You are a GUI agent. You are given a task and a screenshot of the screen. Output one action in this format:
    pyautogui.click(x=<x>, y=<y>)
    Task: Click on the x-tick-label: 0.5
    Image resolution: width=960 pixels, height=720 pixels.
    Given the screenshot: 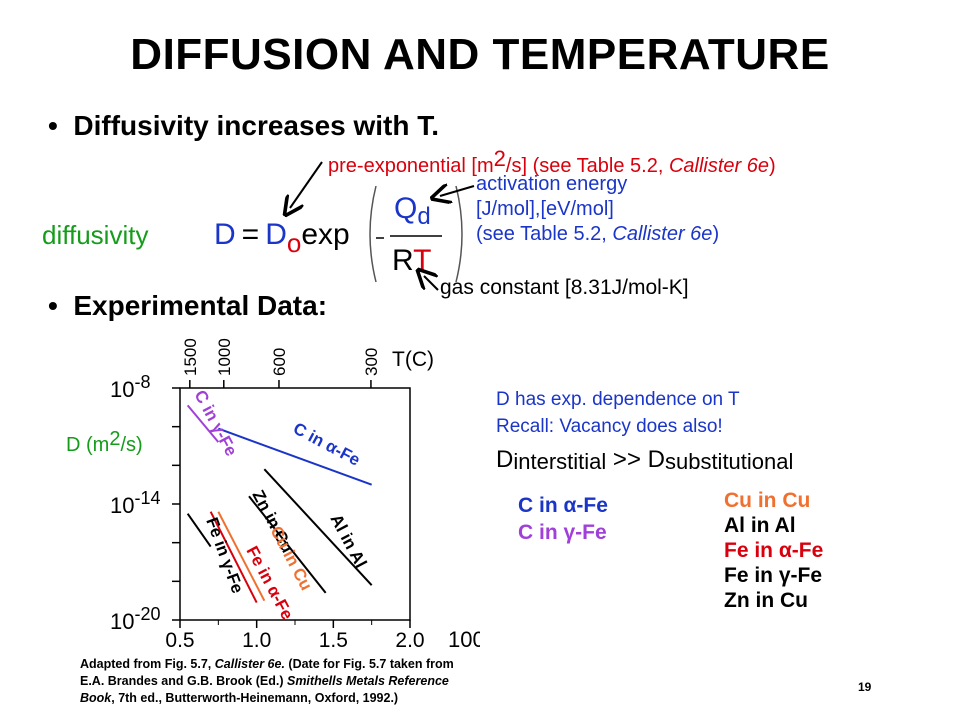 What is the action you would take?
    pyautogui.click(x=179, y=639)
    